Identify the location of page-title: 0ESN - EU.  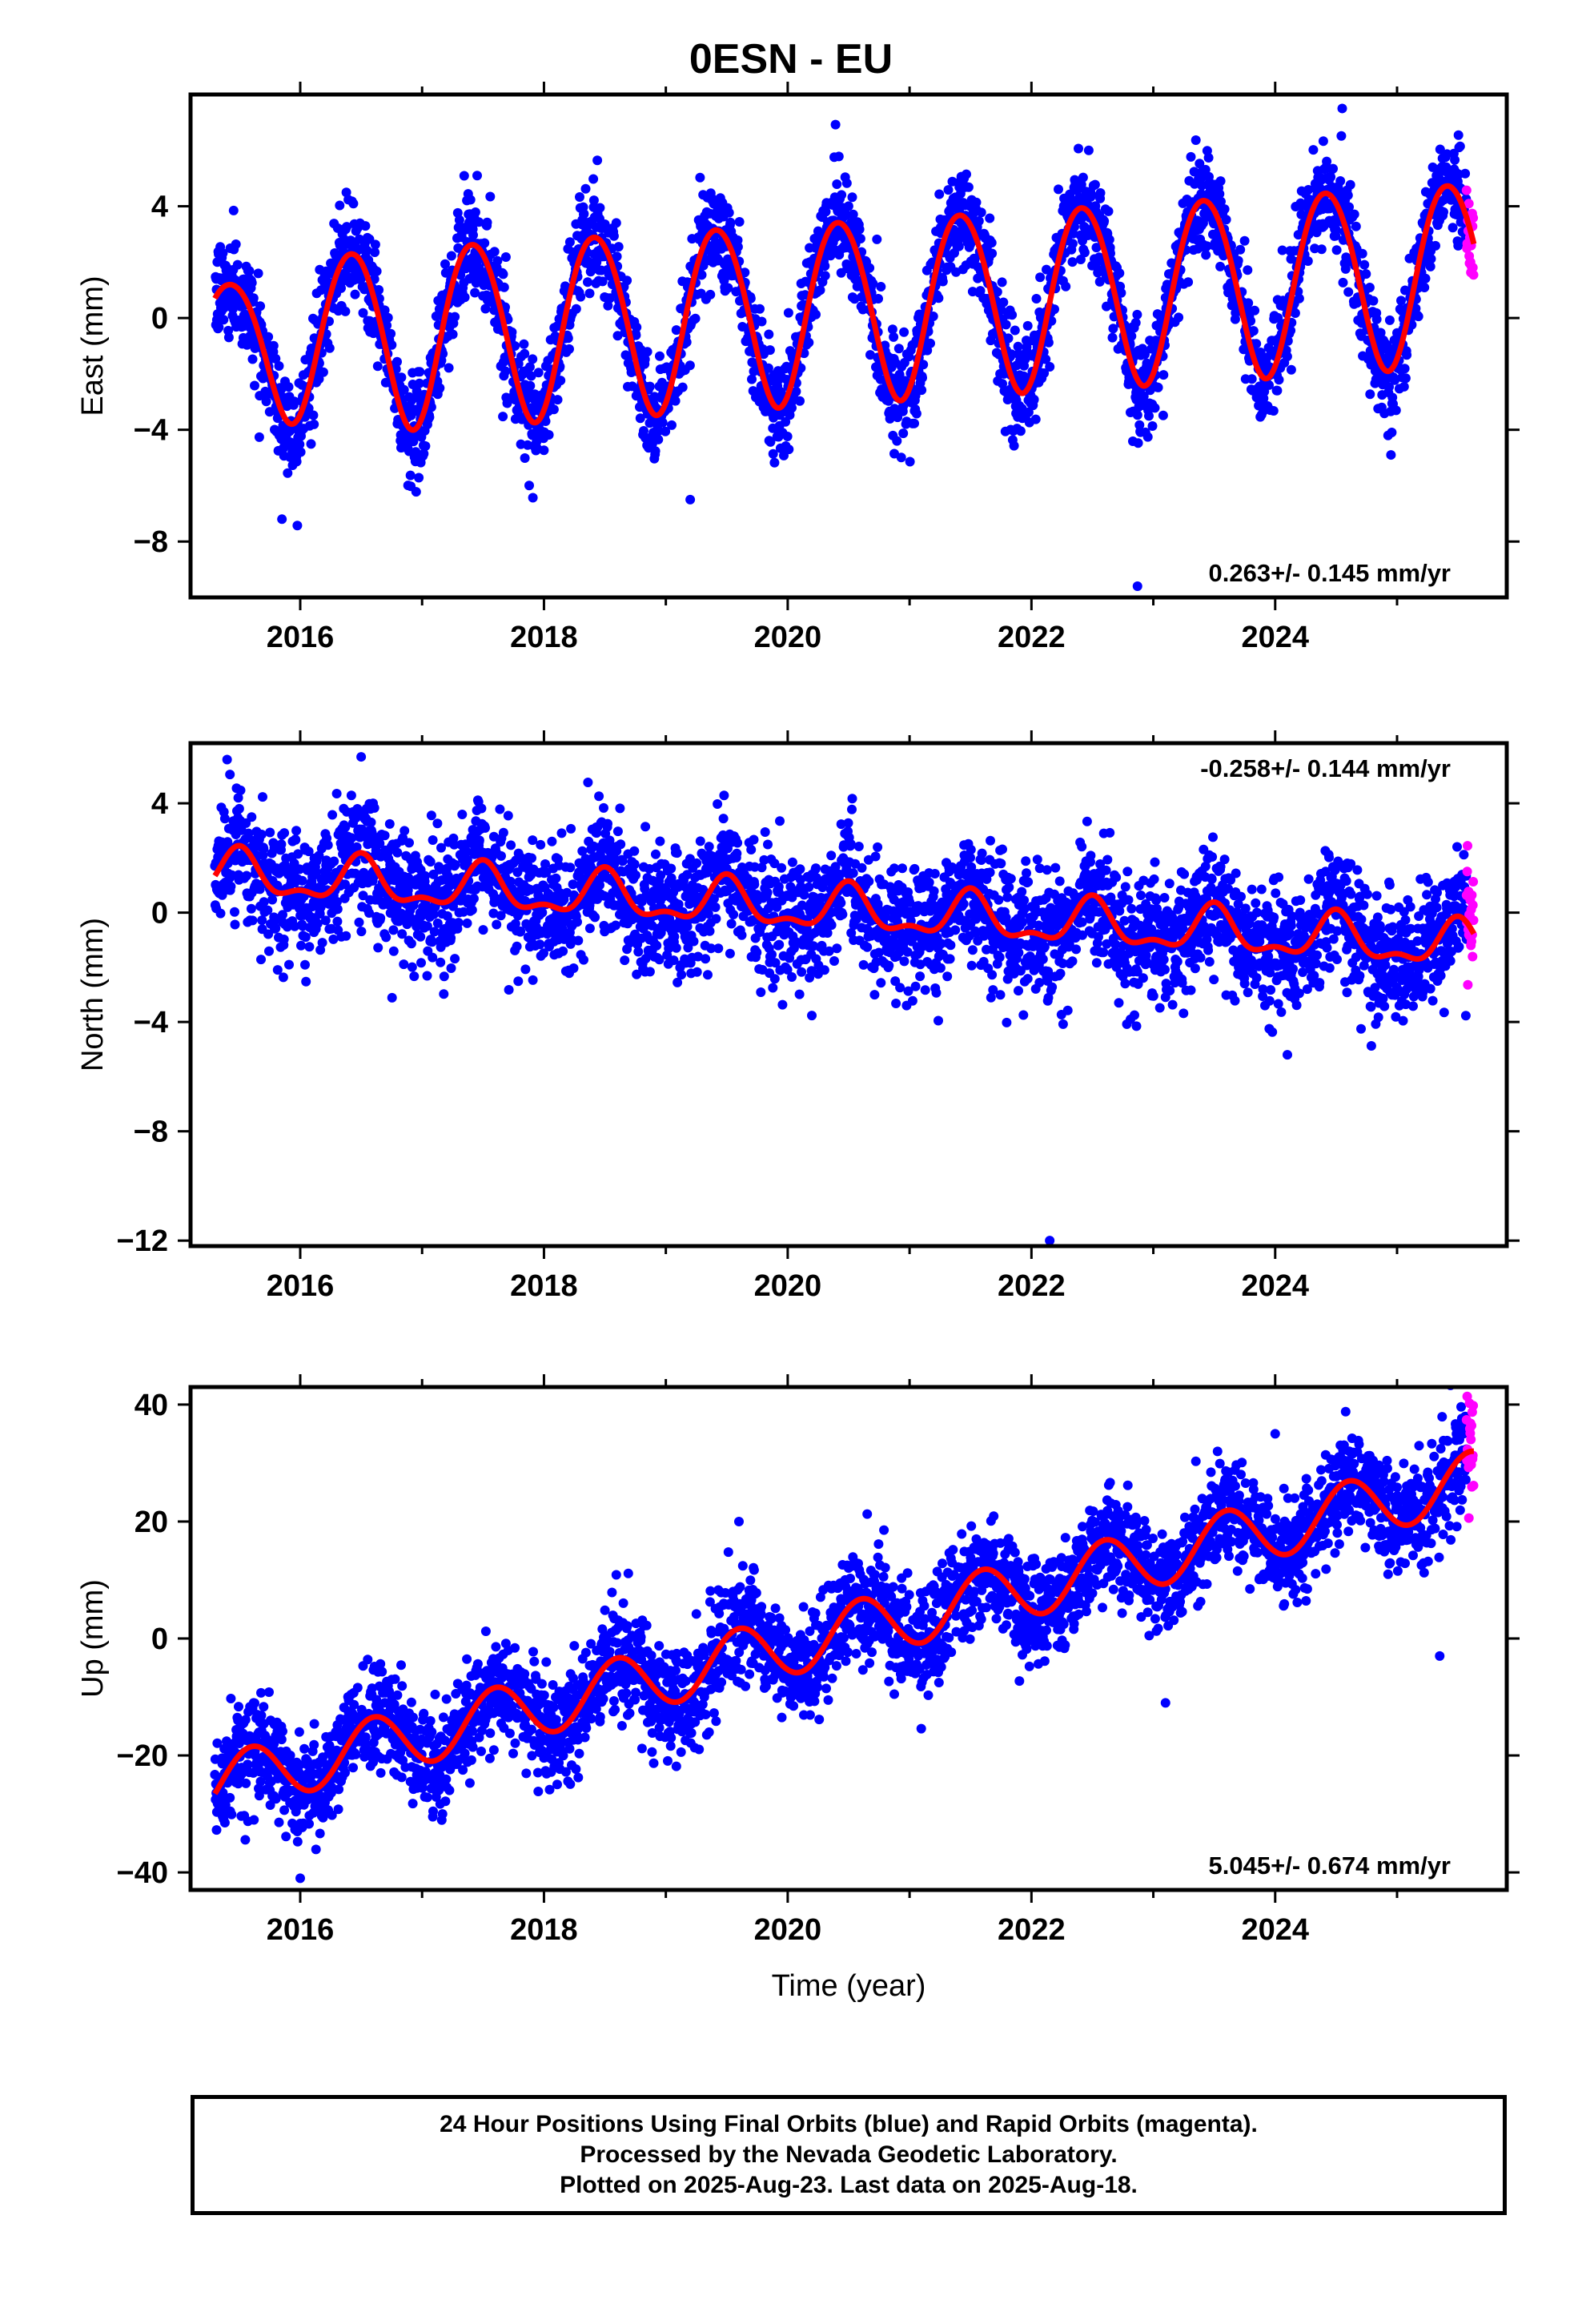
(791, 59).